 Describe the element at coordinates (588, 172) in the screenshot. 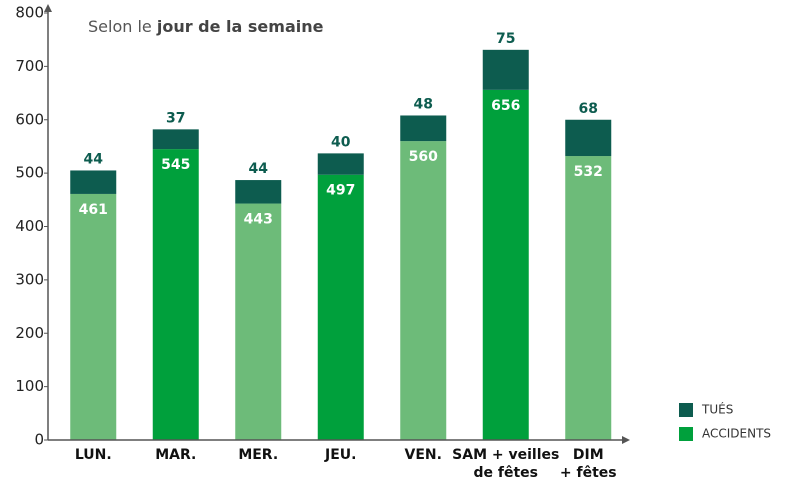

I see `data-label: 532` at that location.